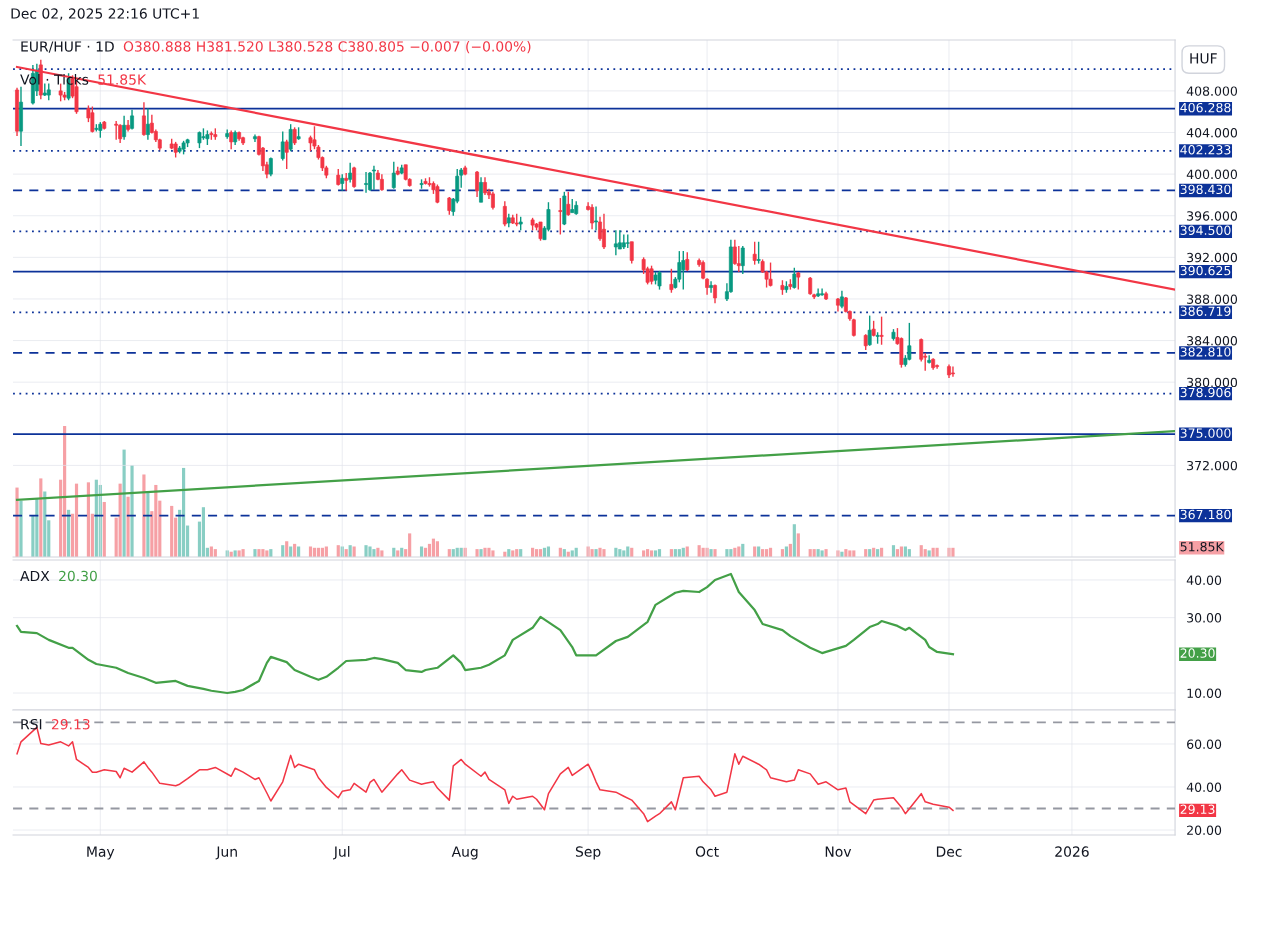  I want to click on text: HUF, so click(1203, 58).